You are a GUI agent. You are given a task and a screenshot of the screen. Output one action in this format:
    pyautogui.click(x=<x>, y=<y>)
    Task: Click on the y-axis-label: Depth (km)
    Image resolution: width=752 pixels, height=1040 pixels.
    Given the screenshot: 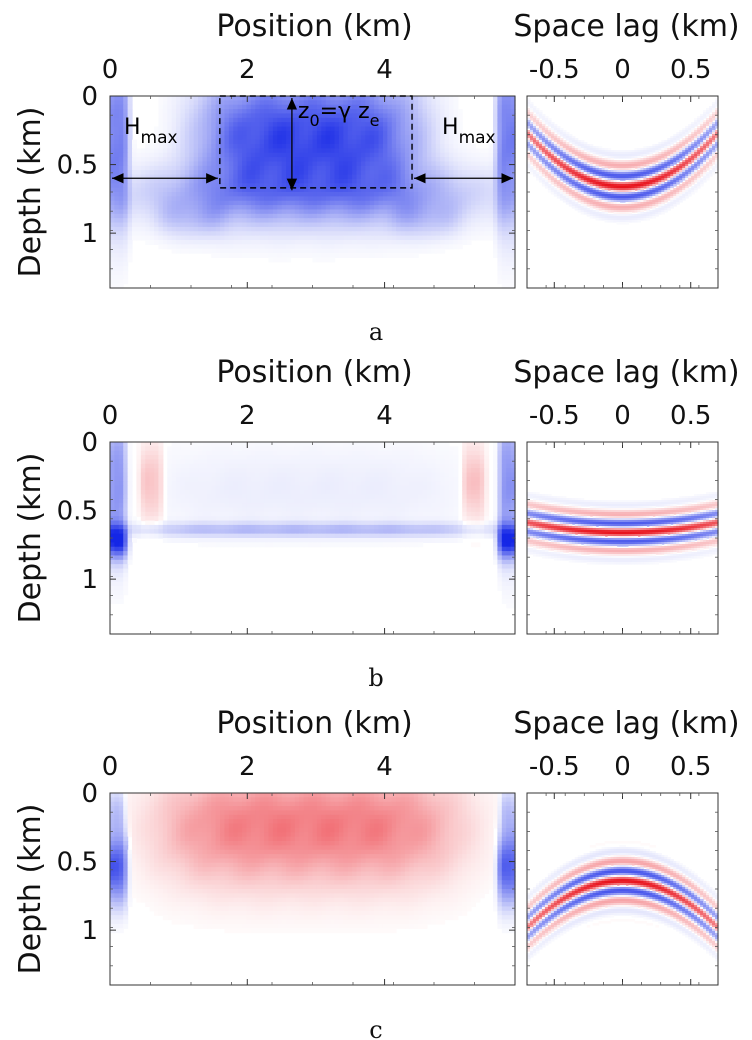 What is the action you would take?
    pyautogui.click(x=30, y=192)
    